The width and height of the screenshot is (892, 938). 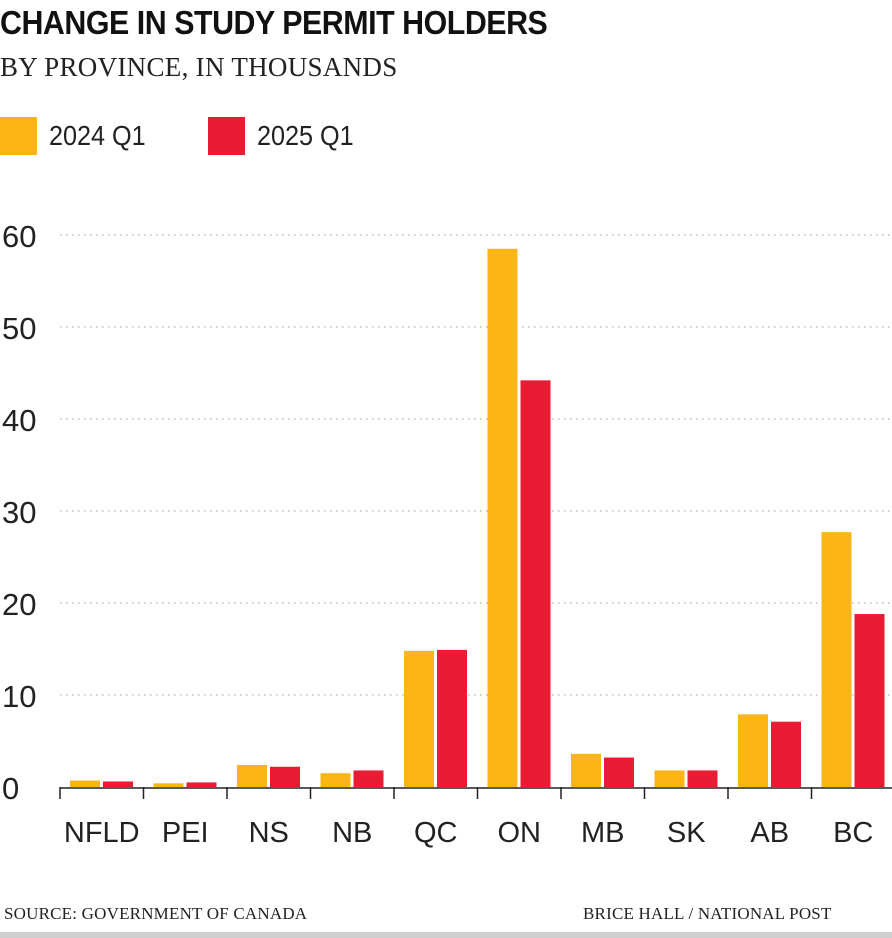 What do you see at coordinates (305, 135) in the screenshot?
I see `legend-label-2025: 2025 Q1` at bounding box center [305, 135].